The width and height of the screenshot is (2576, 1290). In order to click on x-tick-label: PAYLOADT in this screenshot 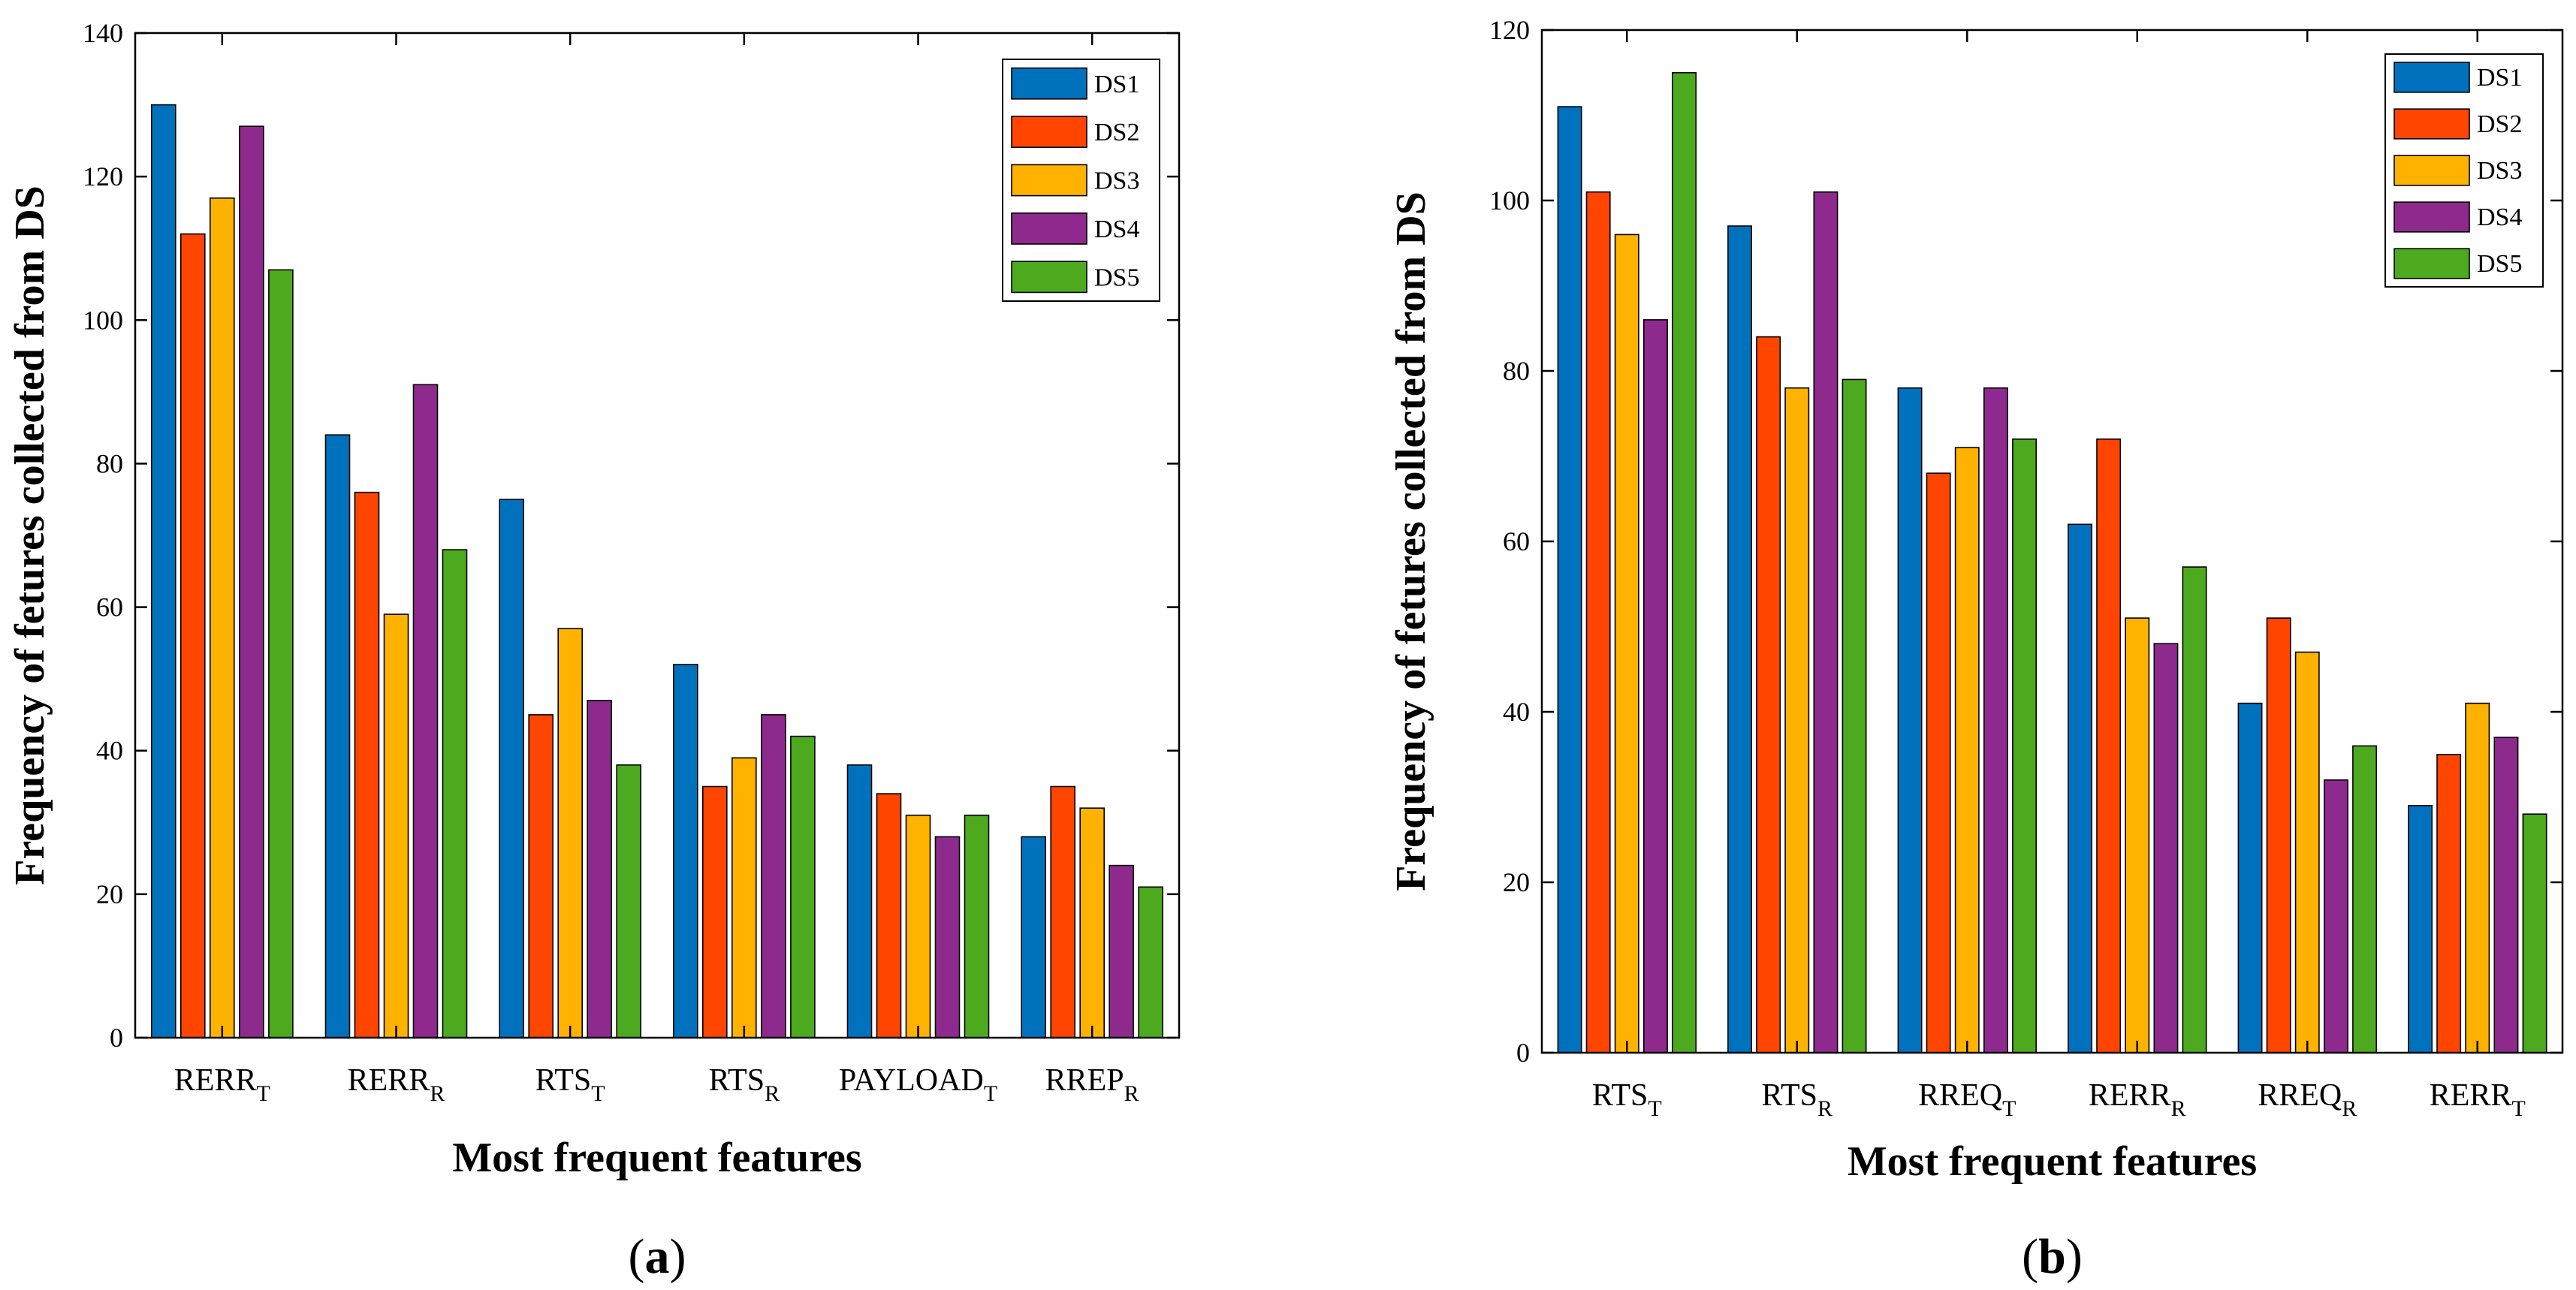, I will do `click(918, 1084)`.